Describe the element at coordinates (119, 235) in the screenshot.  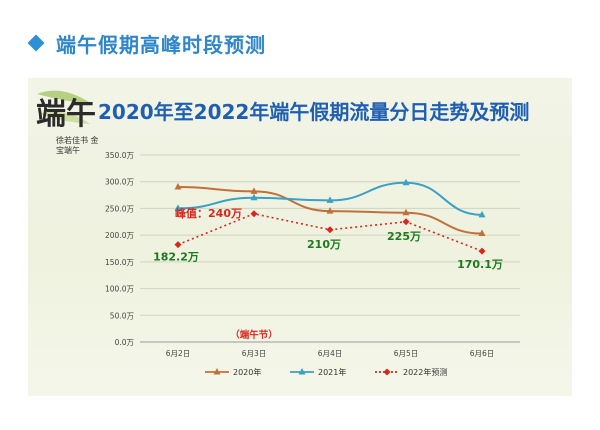
I see `y-tick-label: 200.0万` at that location.